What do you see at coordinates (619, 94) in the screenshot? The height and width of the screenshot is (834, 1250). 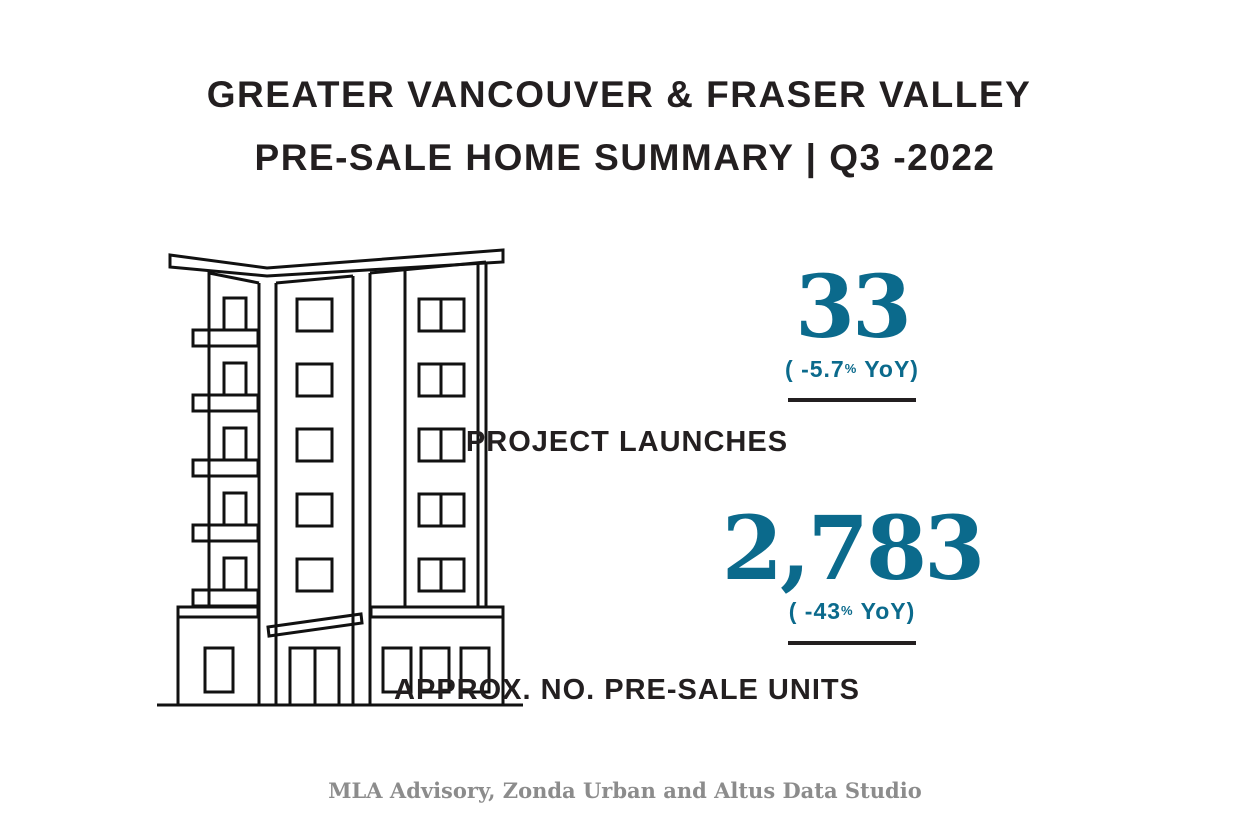 I see `title-line-1: GREATER VANCOUVER & FRASER VALLEY` at bounding box center [619, 94].